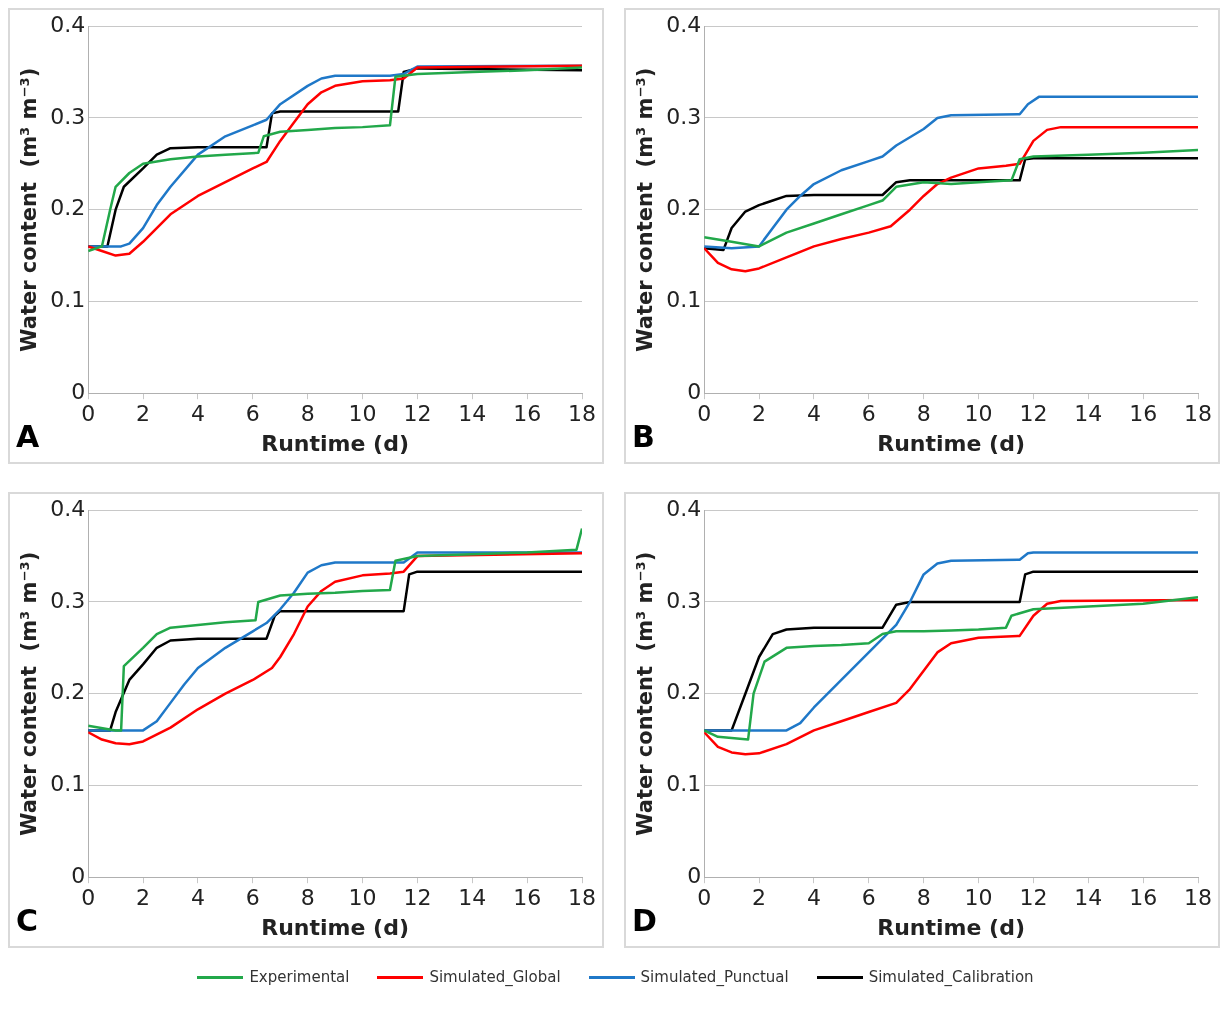 The width and height of the screenshot is (1231, 1019). What do you see at coordinates (299, 977) in the screenshot?
I see `legend-label: Experimental` at bounding box center [299, 977].